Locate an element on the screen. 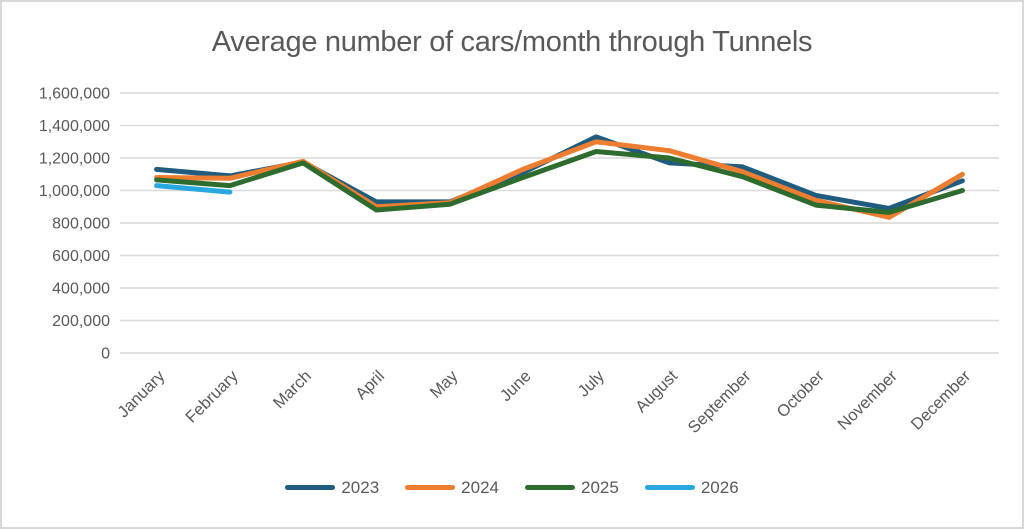 This screenshot has height=531, width=1024. x-axis-tick-label: April is located at coordinates (370, 385).